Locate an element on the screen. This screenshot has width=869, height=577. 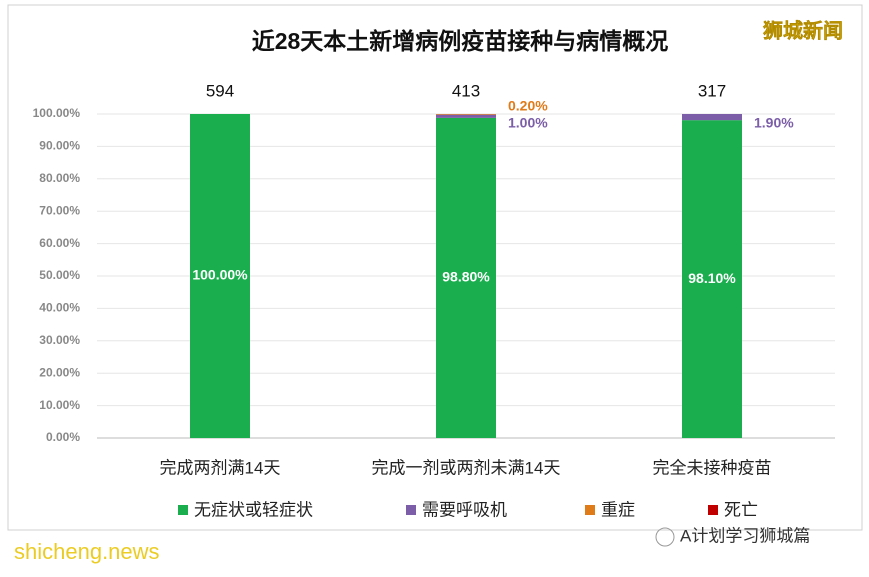
legend-label: 重症 is located at coordinates (618, 509).